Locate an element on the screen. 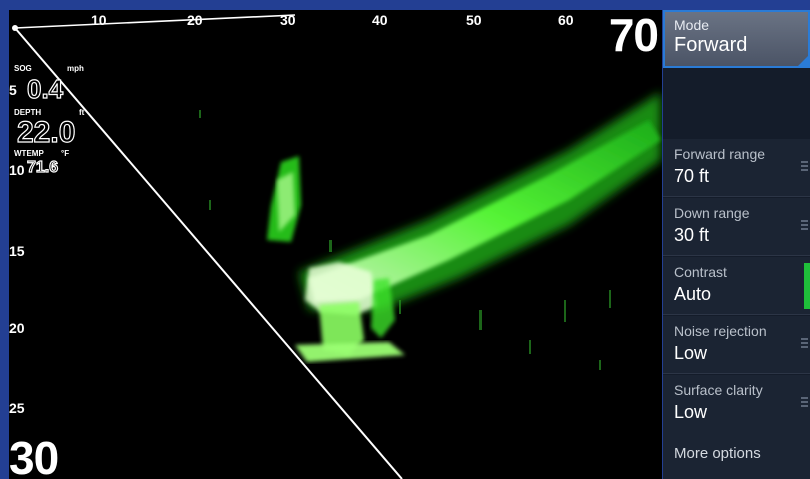 The width and height of the screenshot is (810, 479). range-label-40: 40 is located at coordinates (380, 20).